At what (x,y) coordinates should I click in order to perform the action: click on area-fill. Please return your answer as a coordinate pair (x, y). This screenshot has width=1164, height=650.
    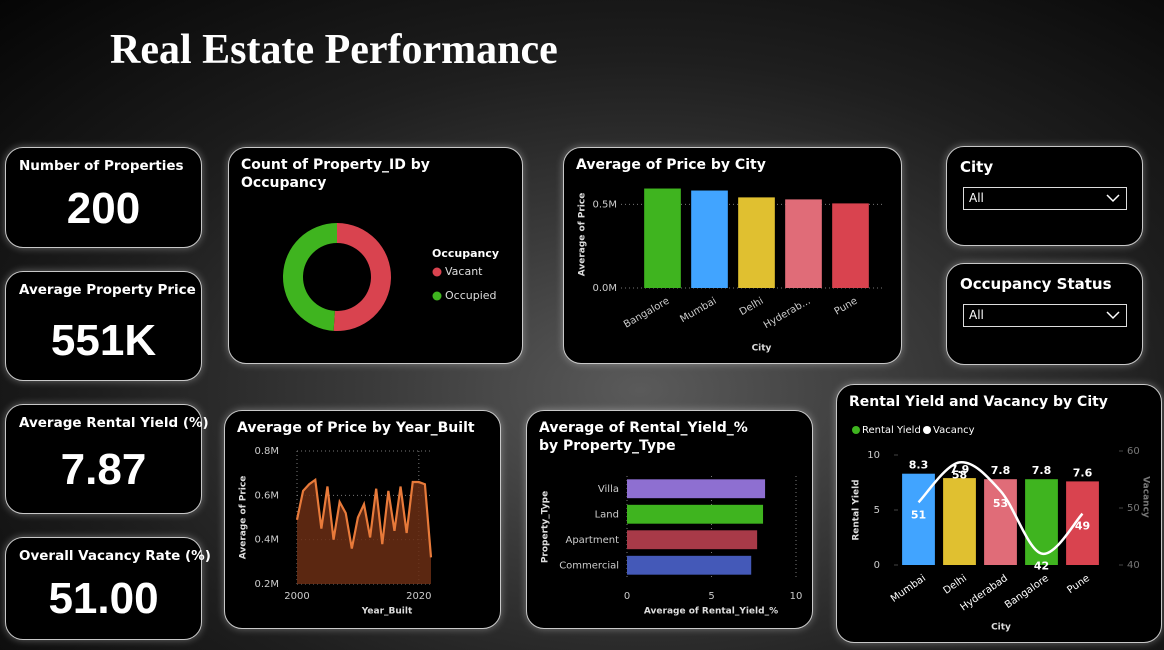
    Looking at the image, I should click on (364, 531).